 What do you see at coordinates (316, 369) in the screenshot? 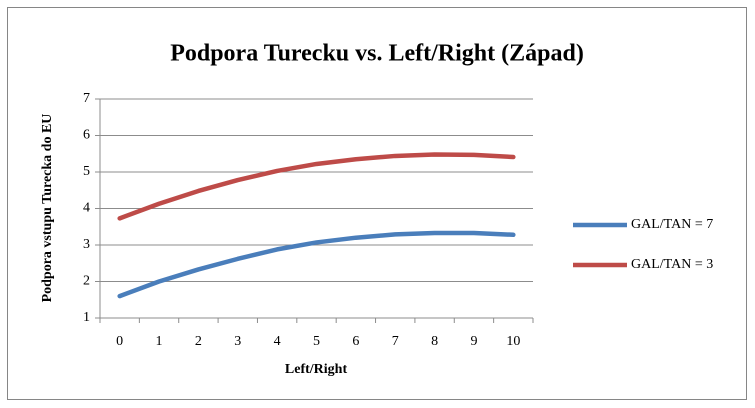
I see `x-axis-label: Left/Right` at bounding box center [316, 369].